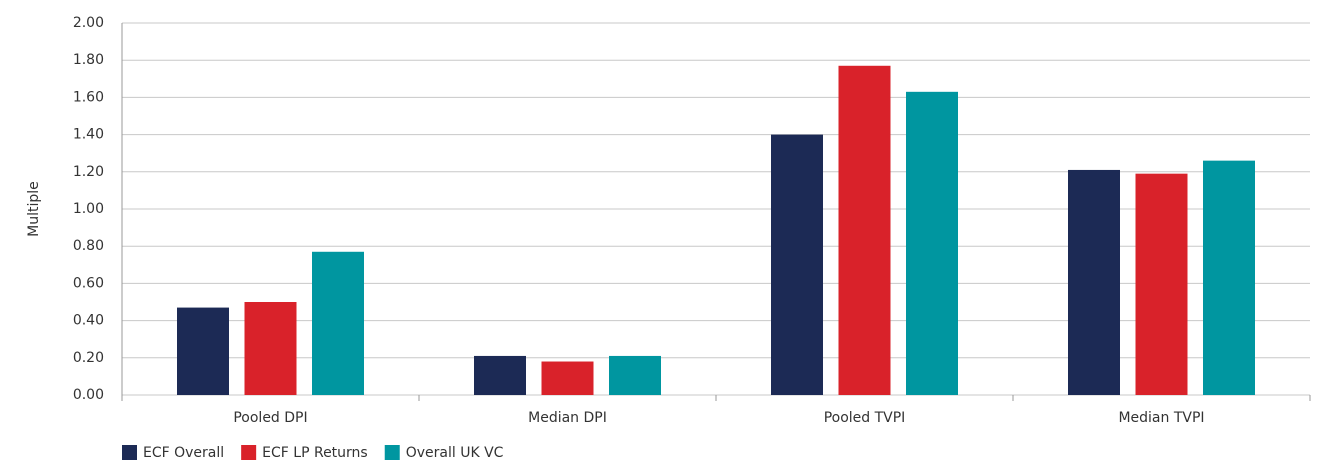 This screenshot has width=1326, height=465. Describe the element at coordinates (315, 453) in the screenshot. I see `legend-label: ECF LP Returns` at that location.